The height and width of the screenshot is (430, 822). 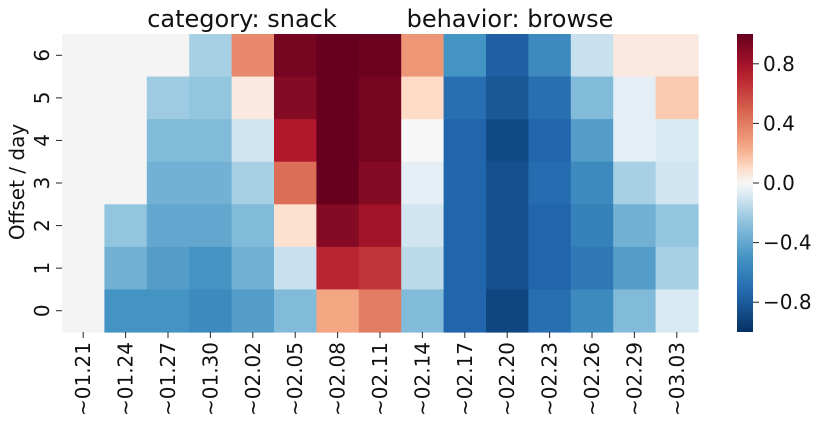 I want to click on y-tick-label: 1, so click(x=42, y=268).